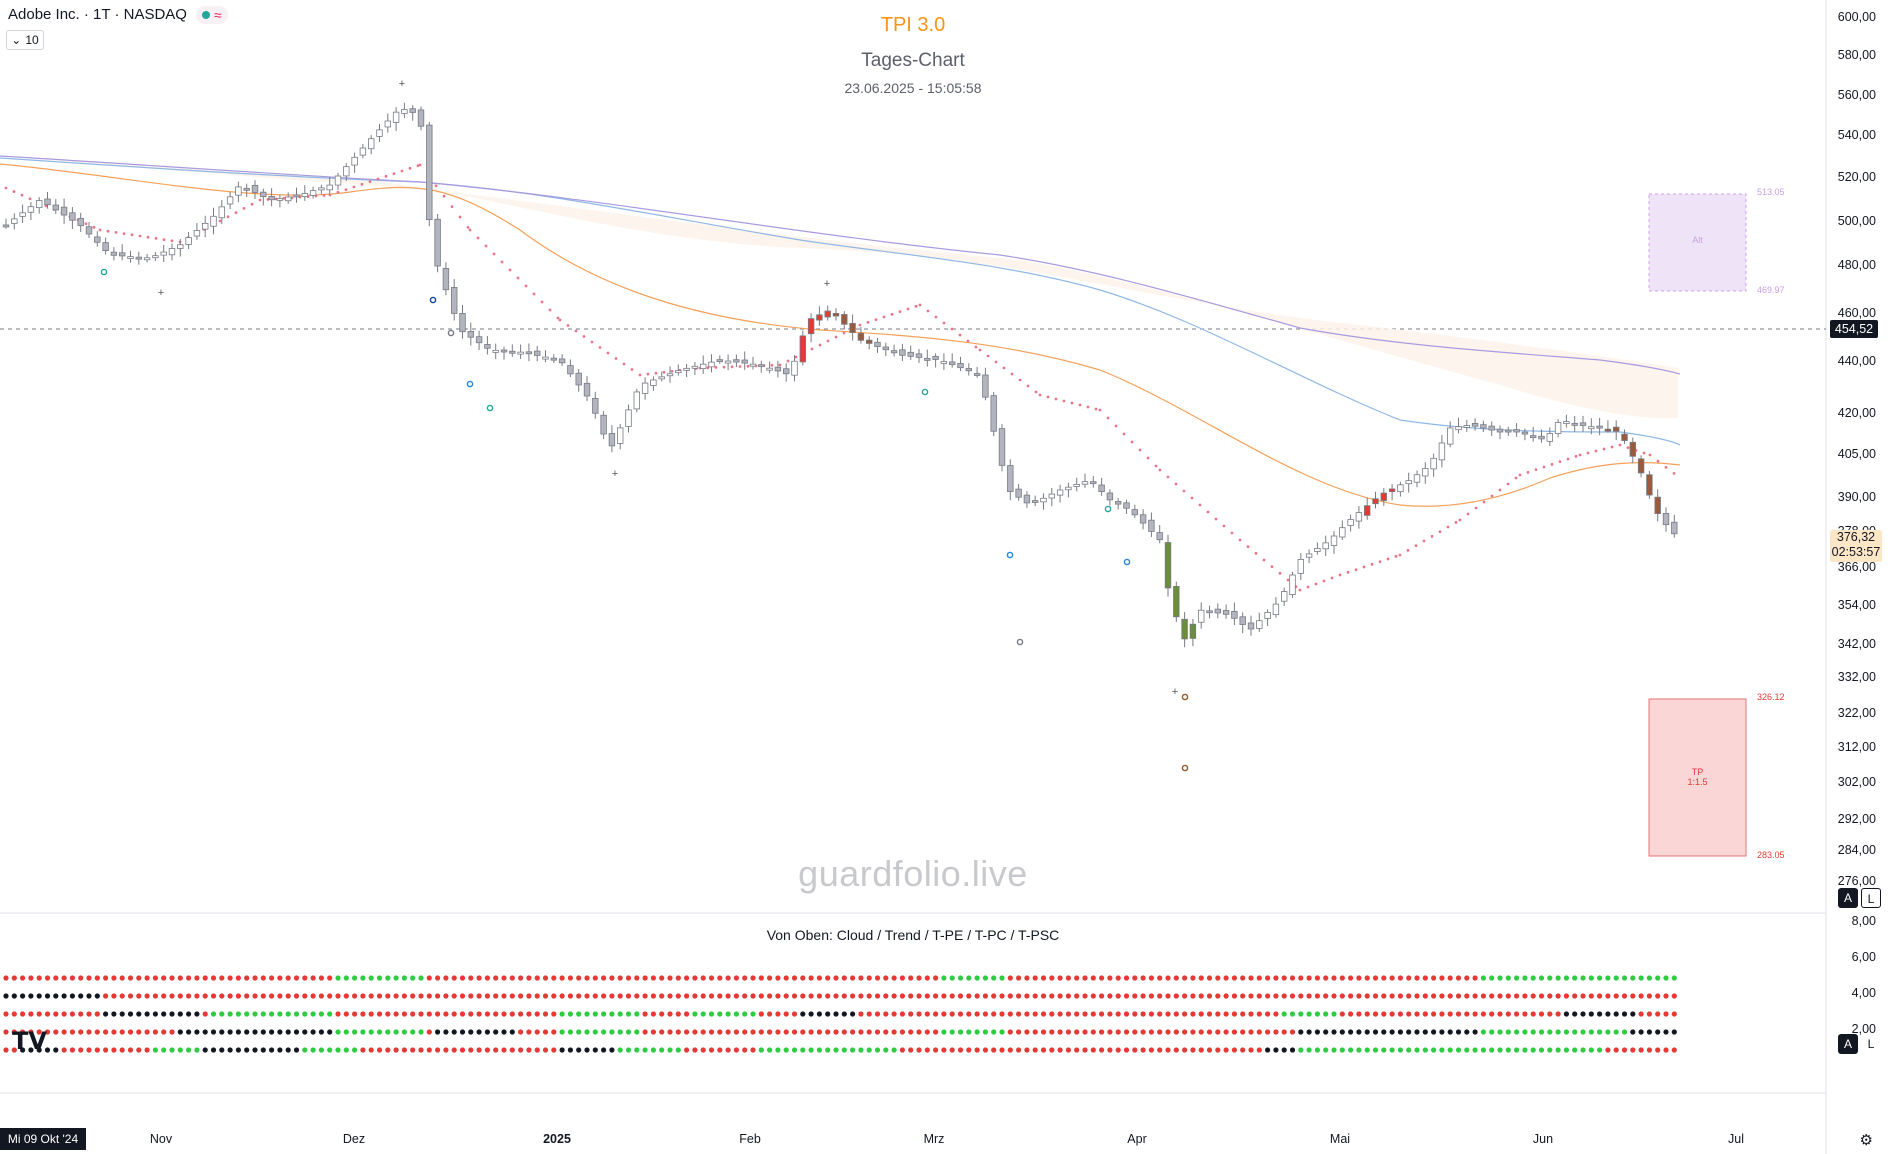 This screenshot has height=1154, width=1893. Describe the element at coordinates (1856, 677) in the screenshot. I see `price-tick-label: 332,00` at that location.